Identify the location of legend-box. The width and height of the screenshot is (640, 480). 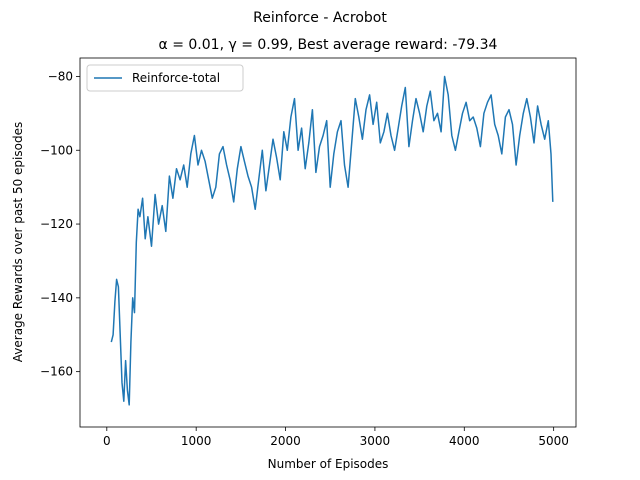
(165, 78).